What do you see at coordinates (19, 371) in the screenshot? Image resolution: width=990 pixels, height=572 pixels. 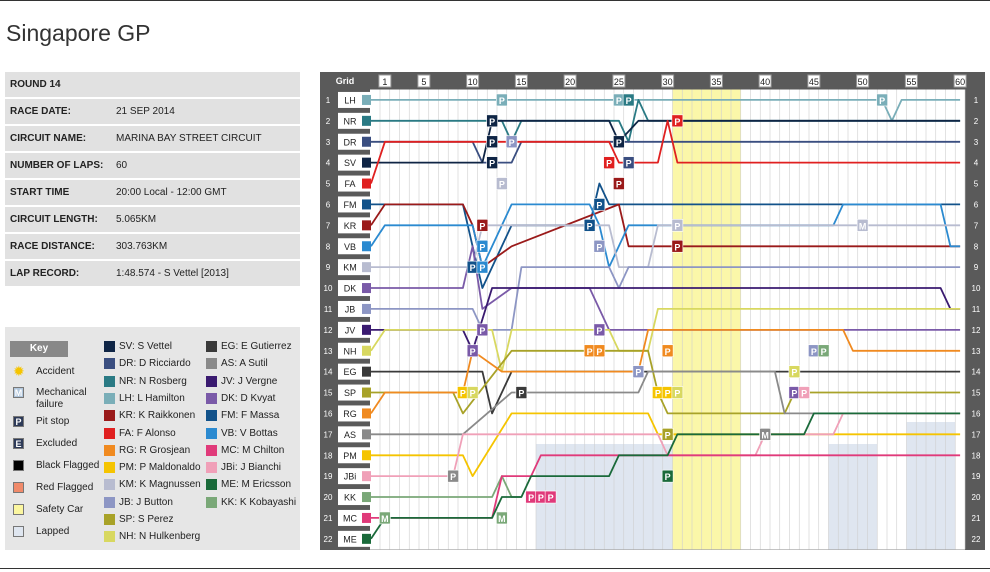 I see `accident-icon: ✹` at bounding box center [19, 371].